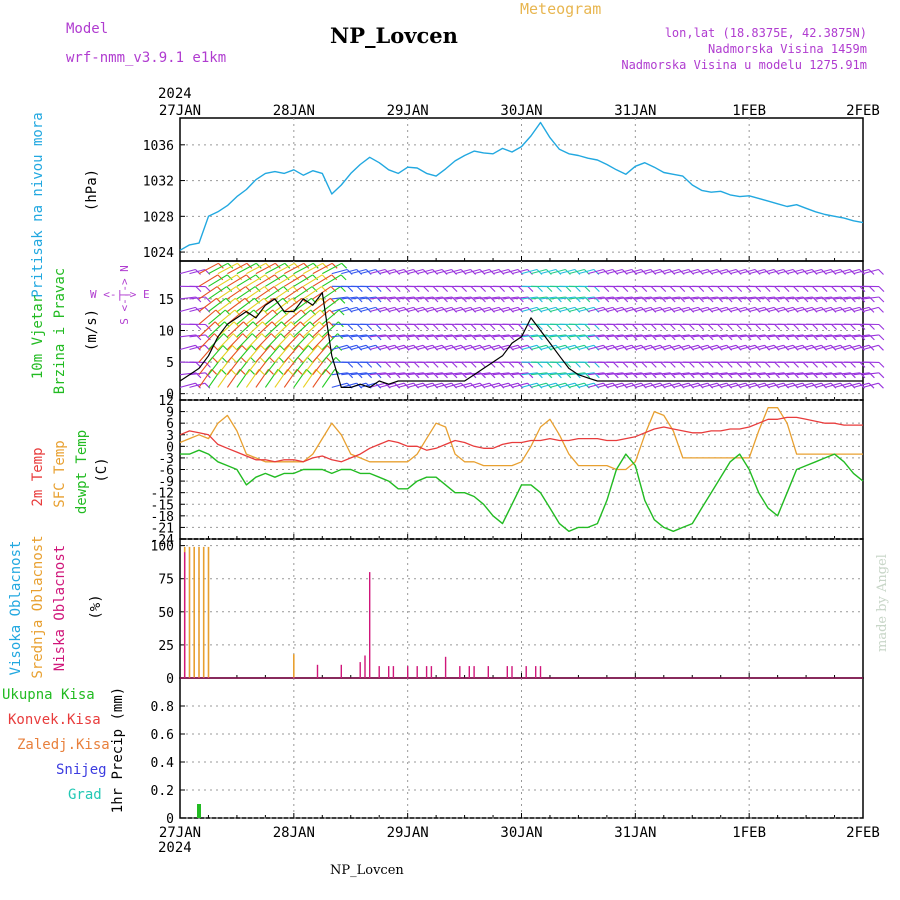 This screenshot has height=900, width=900. Describe the element at coordinates (166, 580) in the screenshot. I see `y-tick-label: 75` at that location.